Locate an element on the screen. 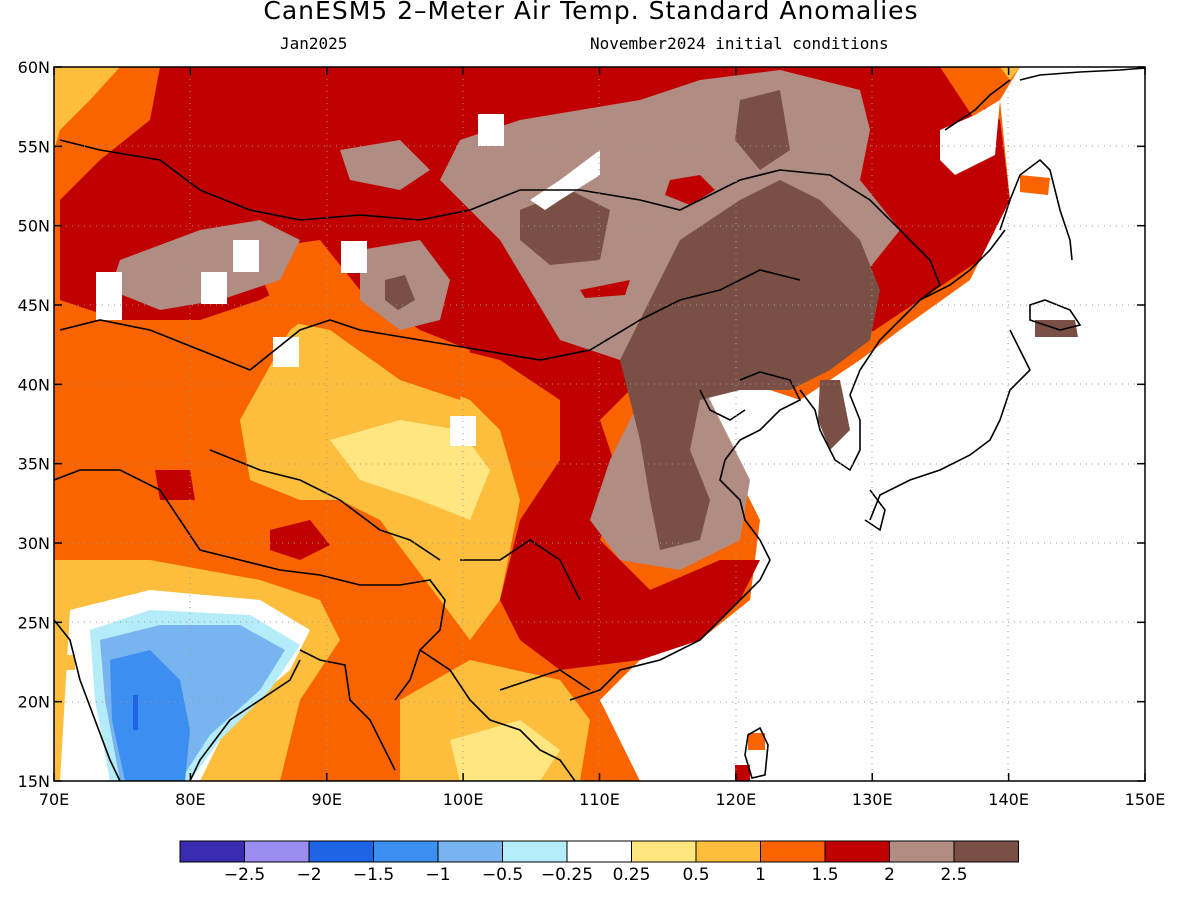 This screenshot has height=900, width=1200. colorbar-label: 1 is located at coordinates (760, 875).